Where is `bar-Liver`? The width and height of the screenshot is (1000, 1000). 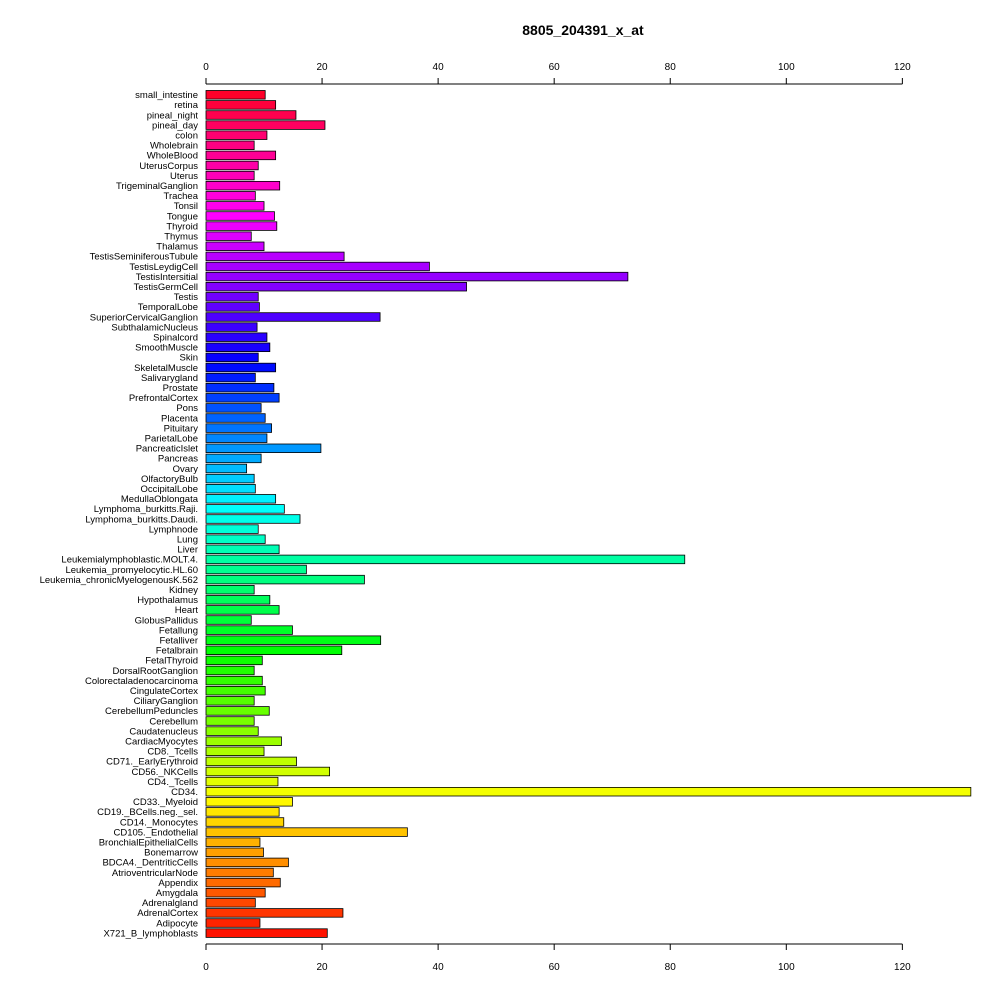 bar-Liver is located at coordinates (242, 549).